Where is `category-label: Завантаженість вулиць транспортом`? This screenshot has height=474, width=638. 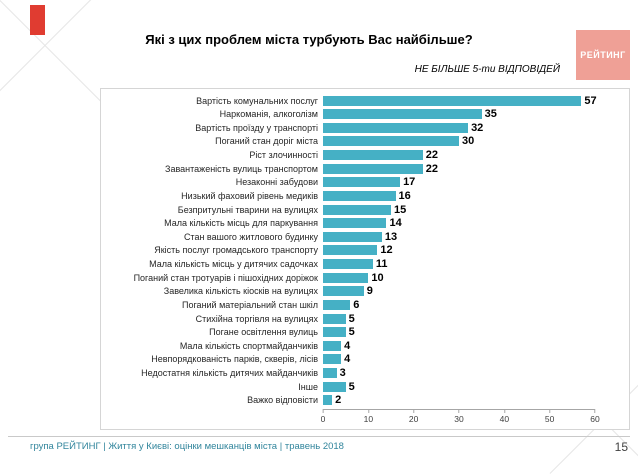
category-label: Завантаженість вулиць транспортом is located at coordinates (241, 168).